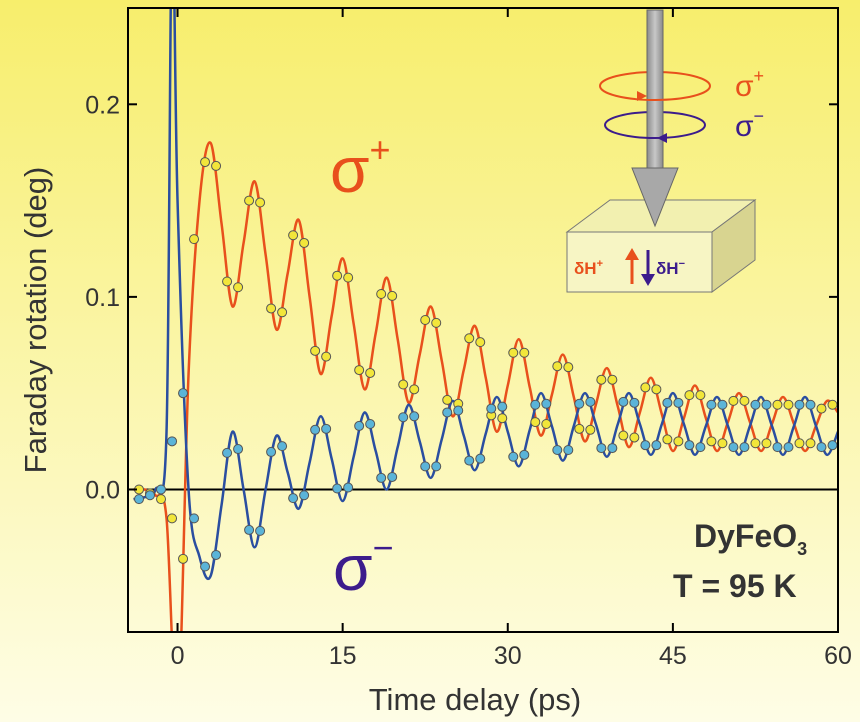 Image resolution: width=860 pixels, height=722 pixels. Describe the element at coordinates (588, 268) in the screenshot. I see `inset-dh-plus: δH+` at that location.